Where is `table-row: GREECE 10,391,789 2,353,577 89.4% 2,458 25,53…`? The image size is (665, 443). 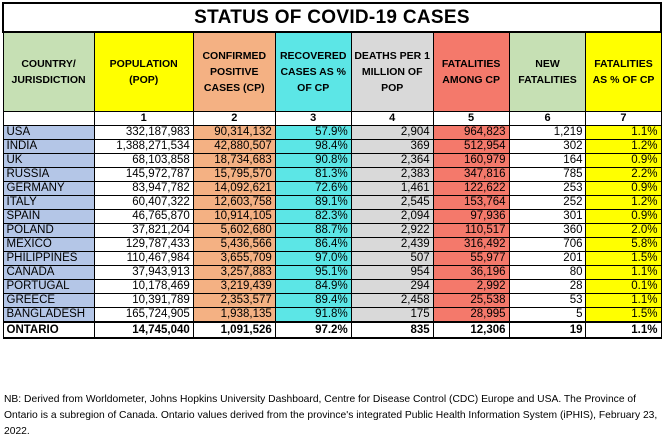 table-row: GREECE 10,391,789 2,353,577 89.4% 2,458 25,53… is located at coordinates (332, 300).